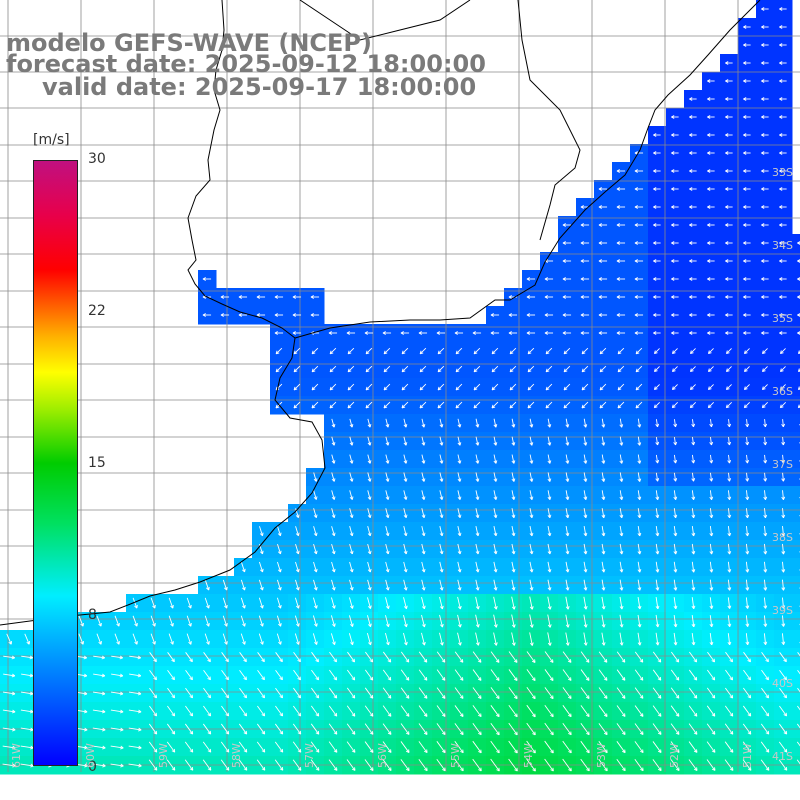 This screenshot has height=800, width=800. What do you see at coordinates (674, 755) in the screenshot?
I see `lon-label: 52W` at bounding box center [674, 755].